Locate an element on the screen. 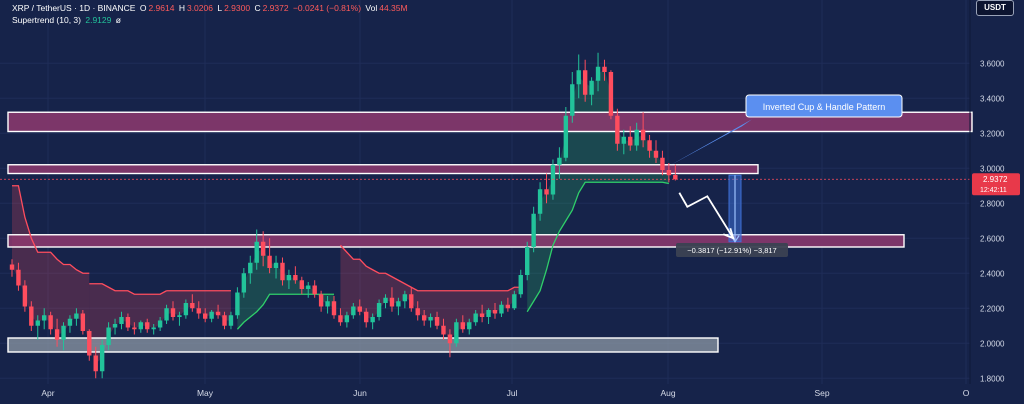 The width and height of the screenshot is (1024, 404). time-tick-label: Sep is located at coordinates (821, 393).